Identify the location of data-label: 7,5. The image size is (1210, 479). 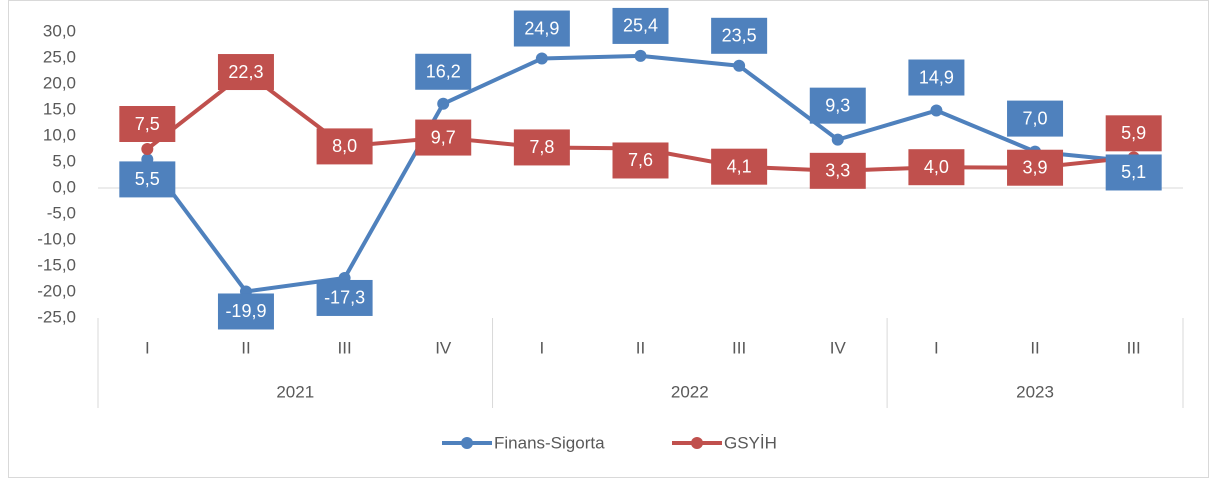
(147, 124).